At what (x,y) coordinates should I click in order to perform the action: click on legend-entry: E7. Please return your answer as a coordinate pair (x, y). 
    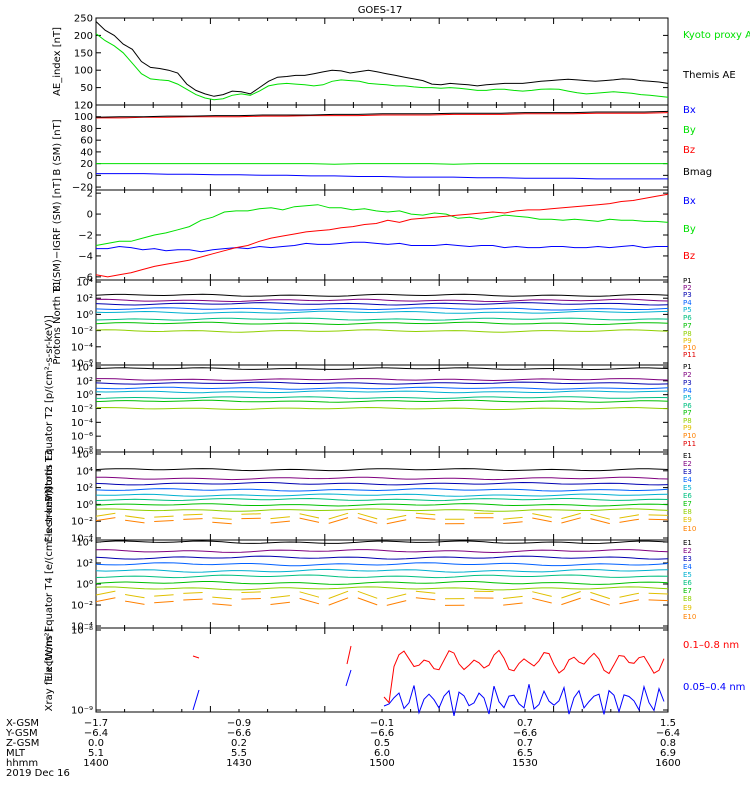
    Looking at the image, I should click on (687, 591).